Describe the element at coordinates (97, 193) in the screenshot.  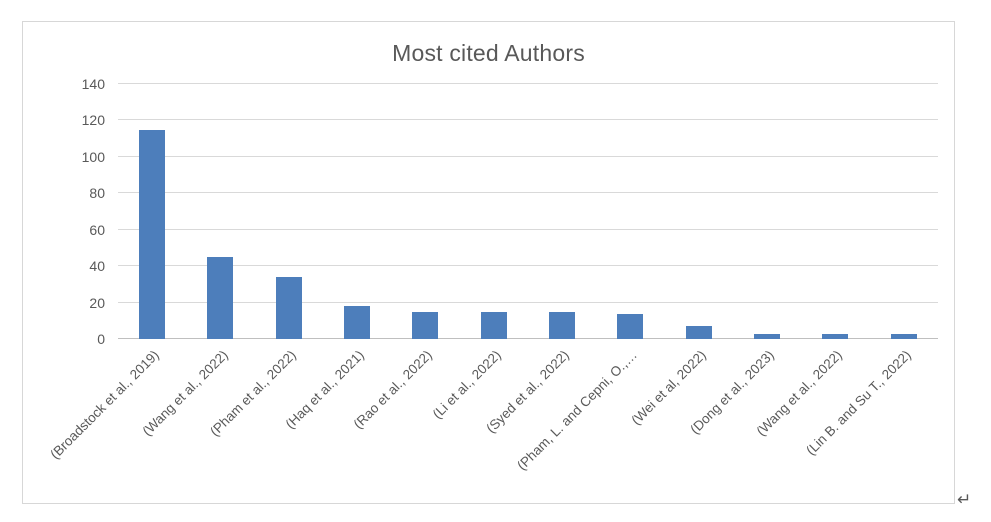
I see `y-axis-tick-label: 80` at that location.